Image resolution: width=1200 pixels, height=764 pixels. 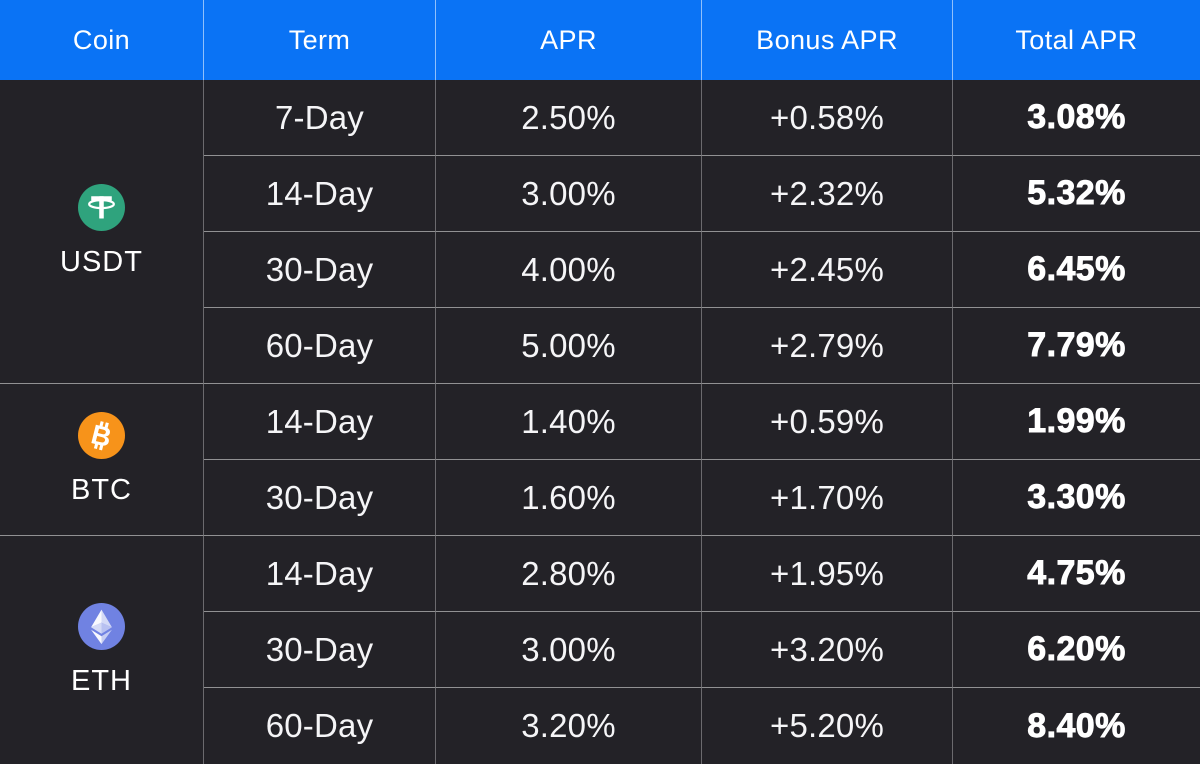 What do you see at coordinates (101, 626) in the screenshot?
I see `ethereum-icon` at bounding box center [101, 626].